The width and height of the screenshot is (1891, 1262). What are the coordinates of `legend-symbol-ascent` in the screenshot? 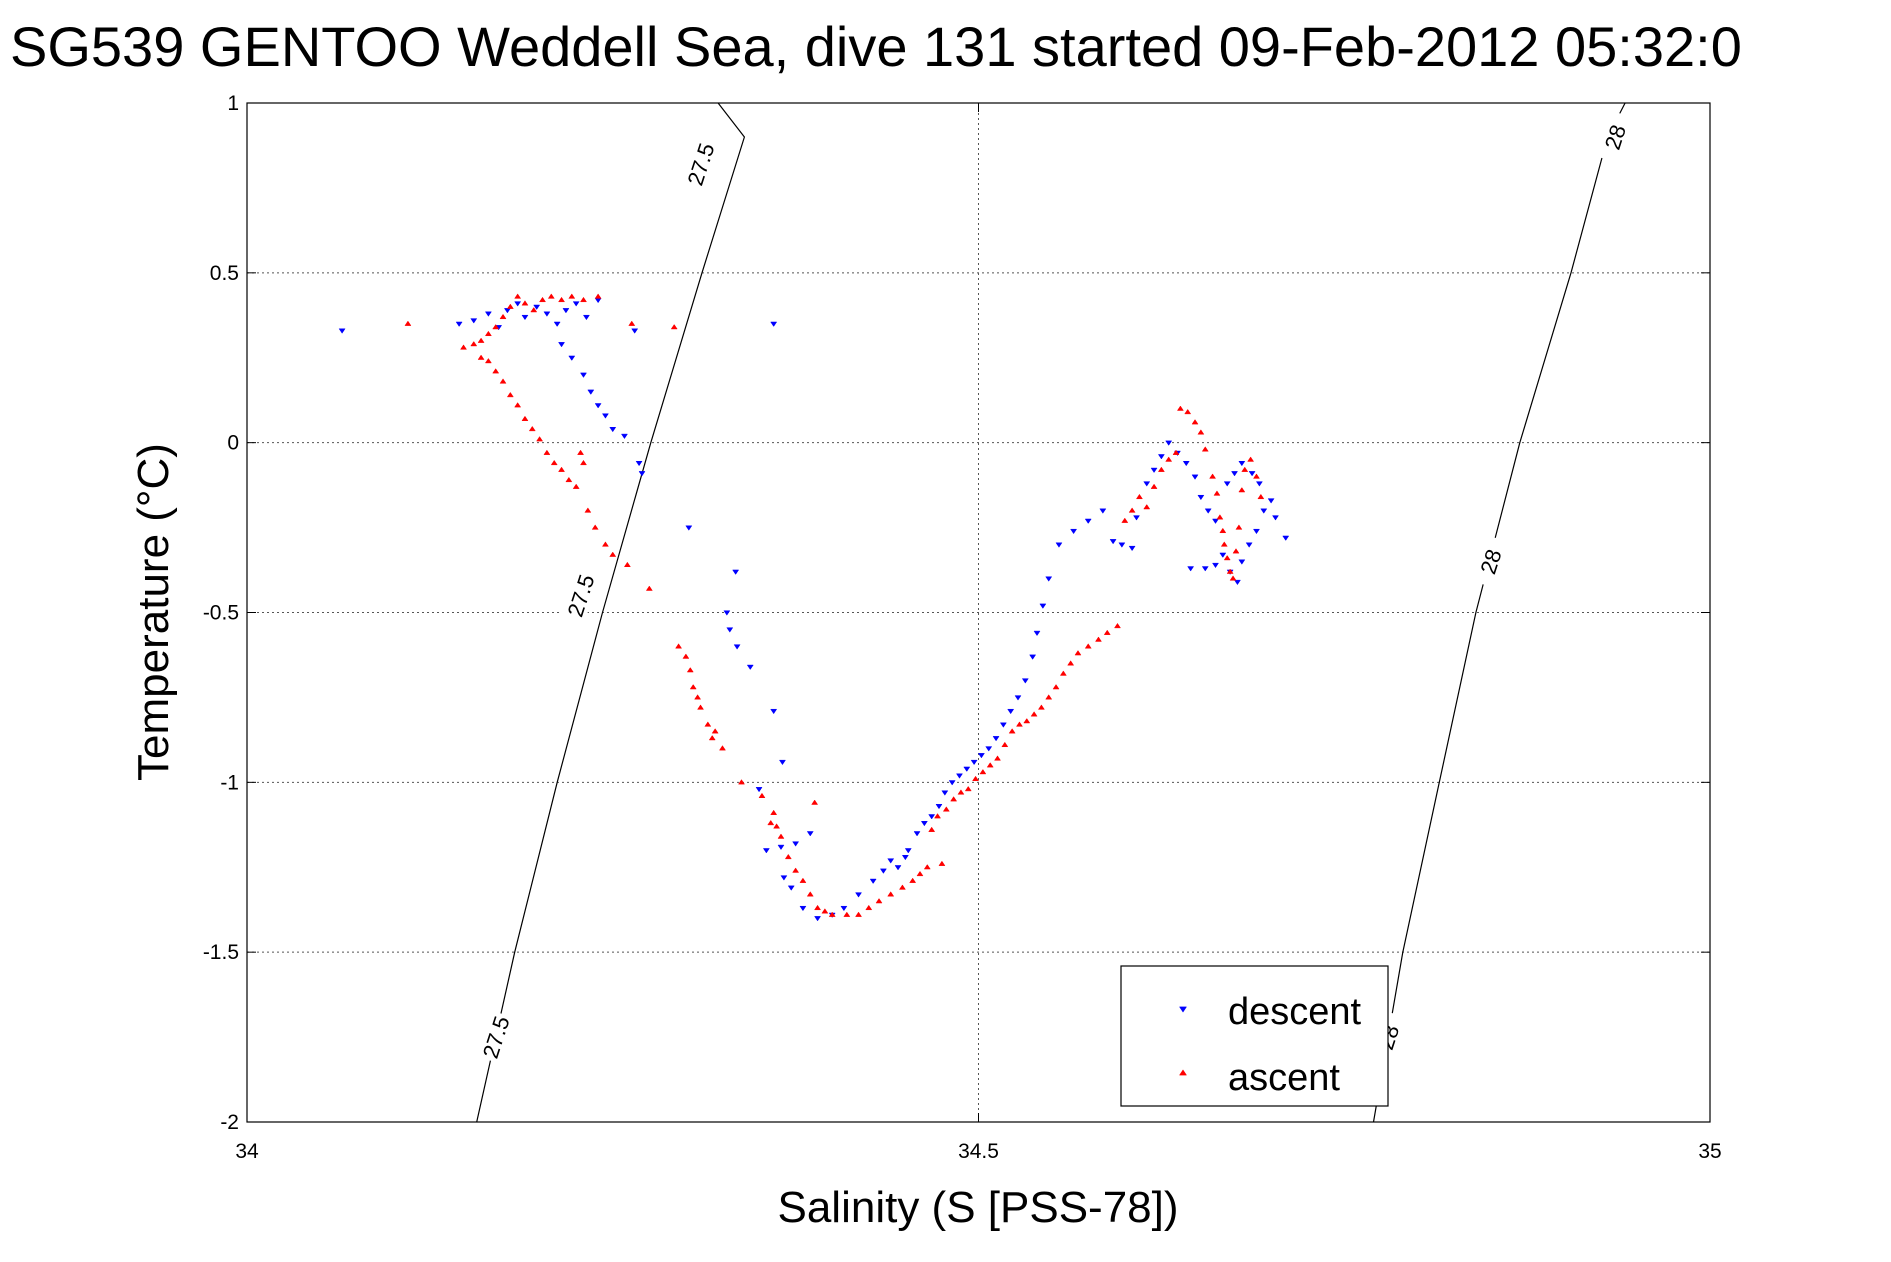 It's located at (1183, 1072).